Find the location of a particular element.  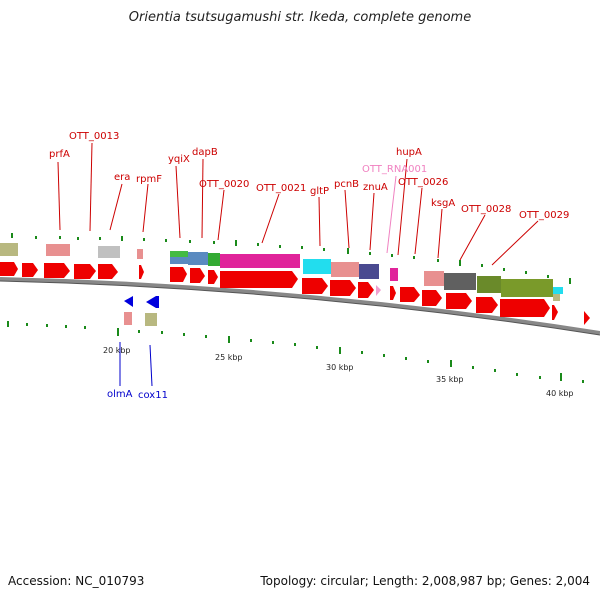

scale-label-25kbp: 25 kbp is located at coordinates (229, 357).